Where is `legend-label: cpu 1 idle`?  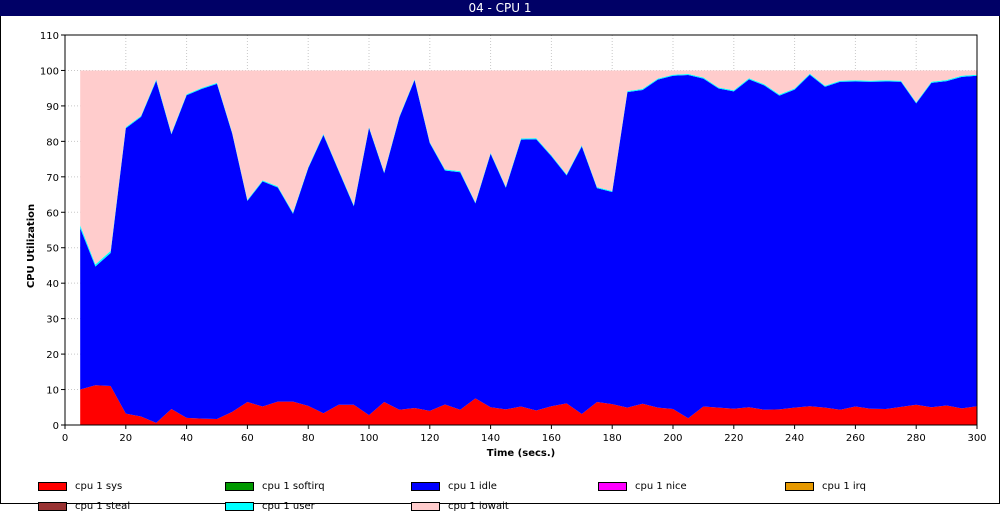
legend-label: cpu 1 idle is located at coordinates (472, 486).